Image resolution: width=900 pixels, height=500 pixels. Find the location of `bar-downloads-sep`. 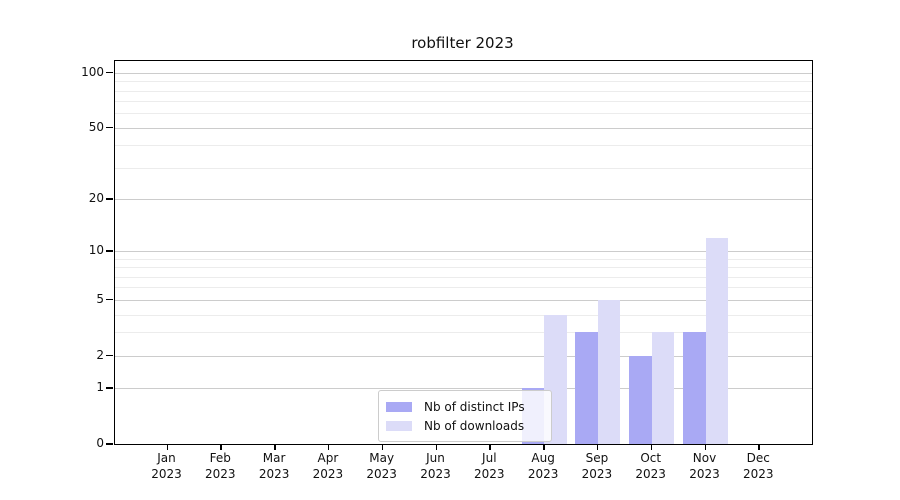

bar-downloads-sep is located at coordinates (609, 371).